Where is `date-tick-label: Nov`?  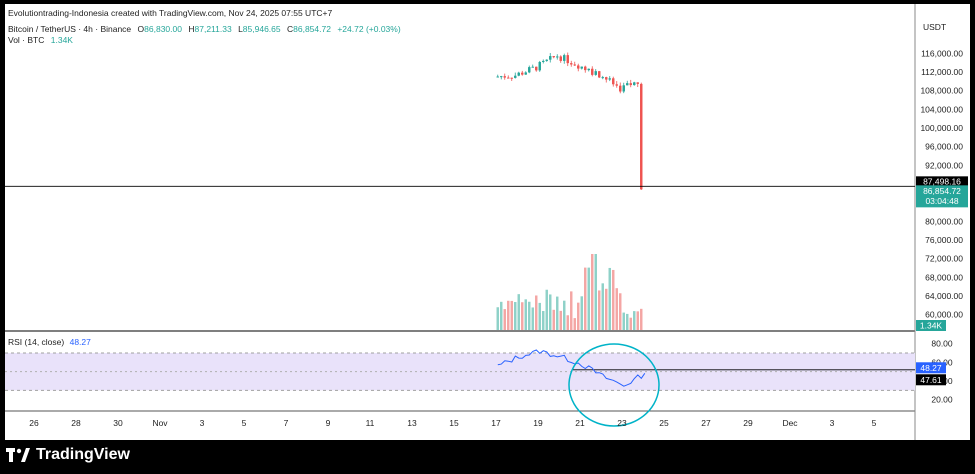 date-tick-label: Nov is located at coordinates (160, 423).